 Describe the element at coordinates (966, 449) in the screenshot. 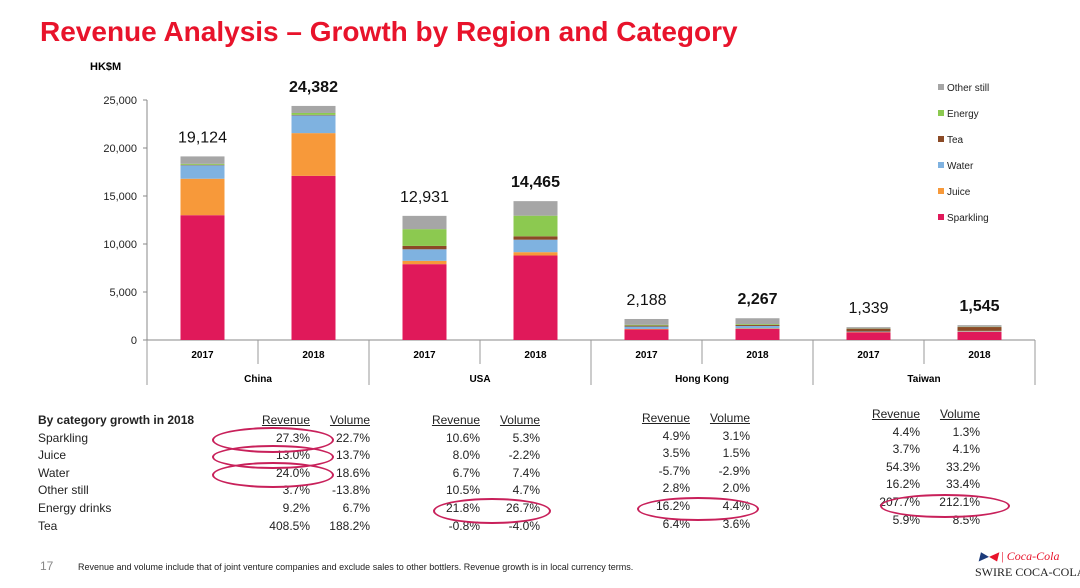

I see `volume-value: 4.1%` at that location.